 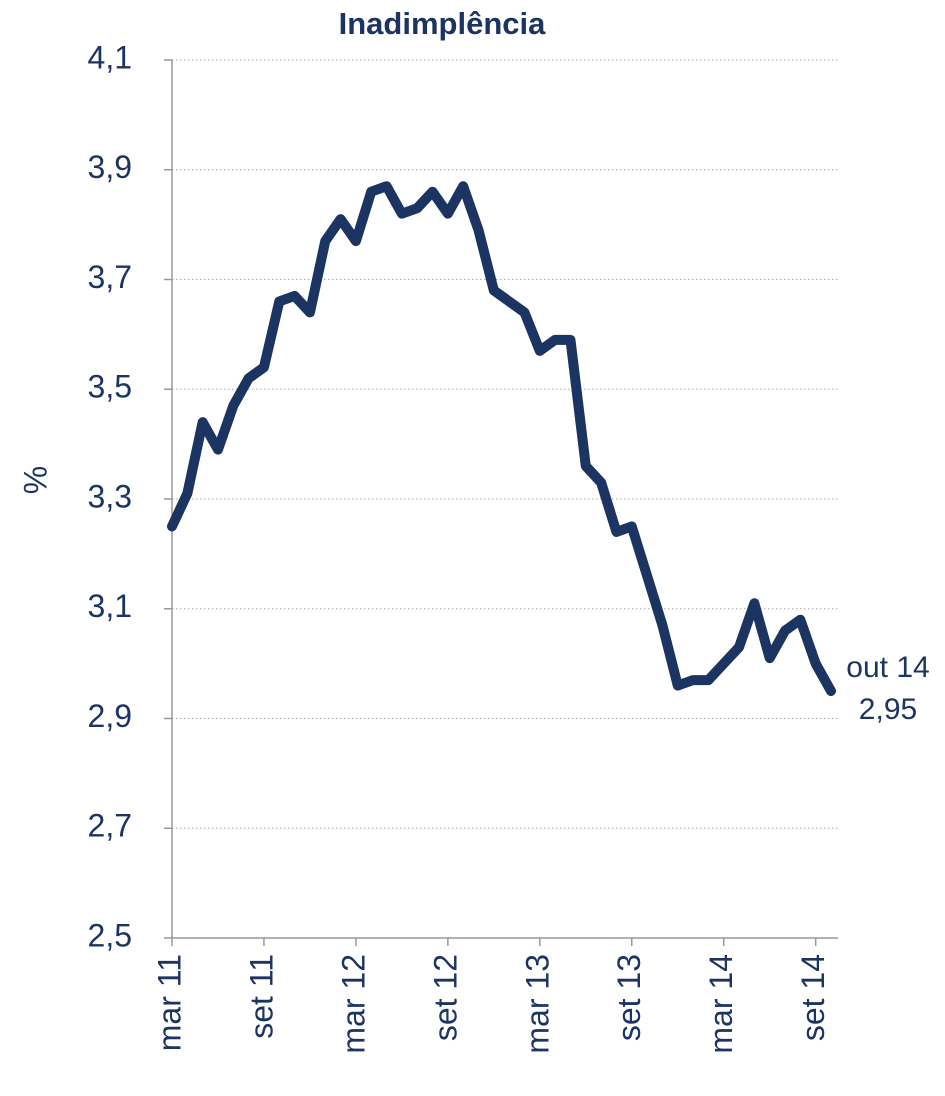 I want to click on y-axis-label: %, so click(x=35, y=480).